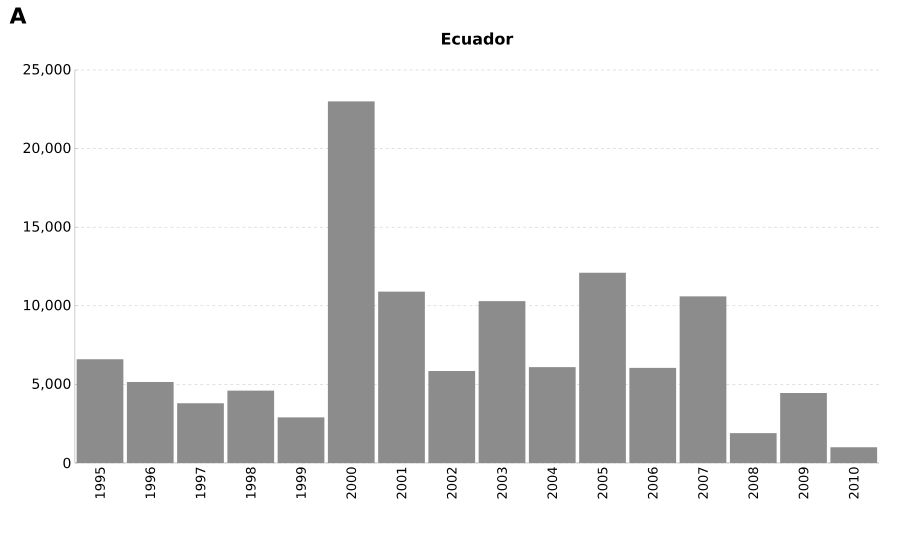 Image resolution: width=904 pixels, height=534 pixels. Describe the element at coordinates (703, 483) in the screenshot. I see `x-tick-label: 2007` at that location.